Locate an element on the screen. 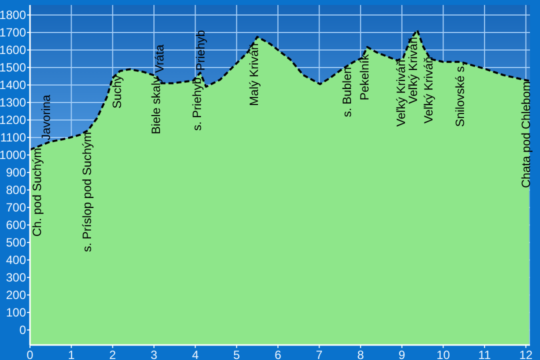 The height and width of the screenshot is (360, 540). y-tick-label: 300 is located at coordinates (16, 277).